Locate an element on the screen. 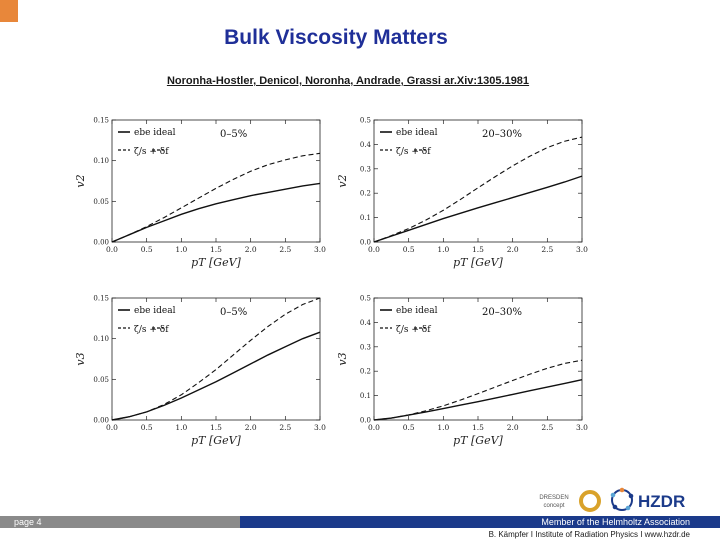  dresden-ring-icon is located at coordinates (590, 501).